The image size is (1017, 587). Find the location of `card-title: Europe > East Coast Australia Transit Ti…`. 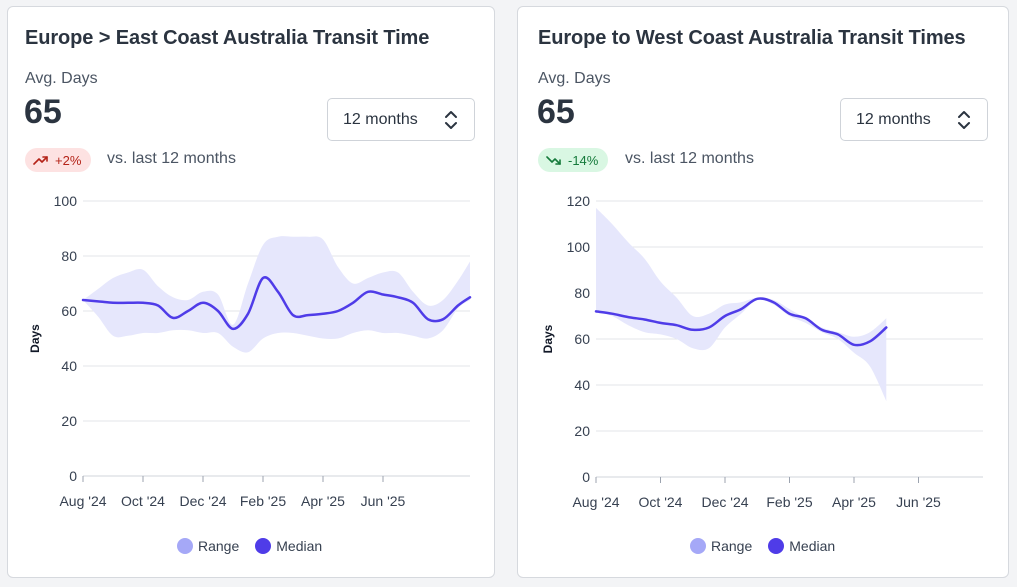

card-title: Europe > East Coast Australia Transit Ti… is located at coordinates (227, 38).